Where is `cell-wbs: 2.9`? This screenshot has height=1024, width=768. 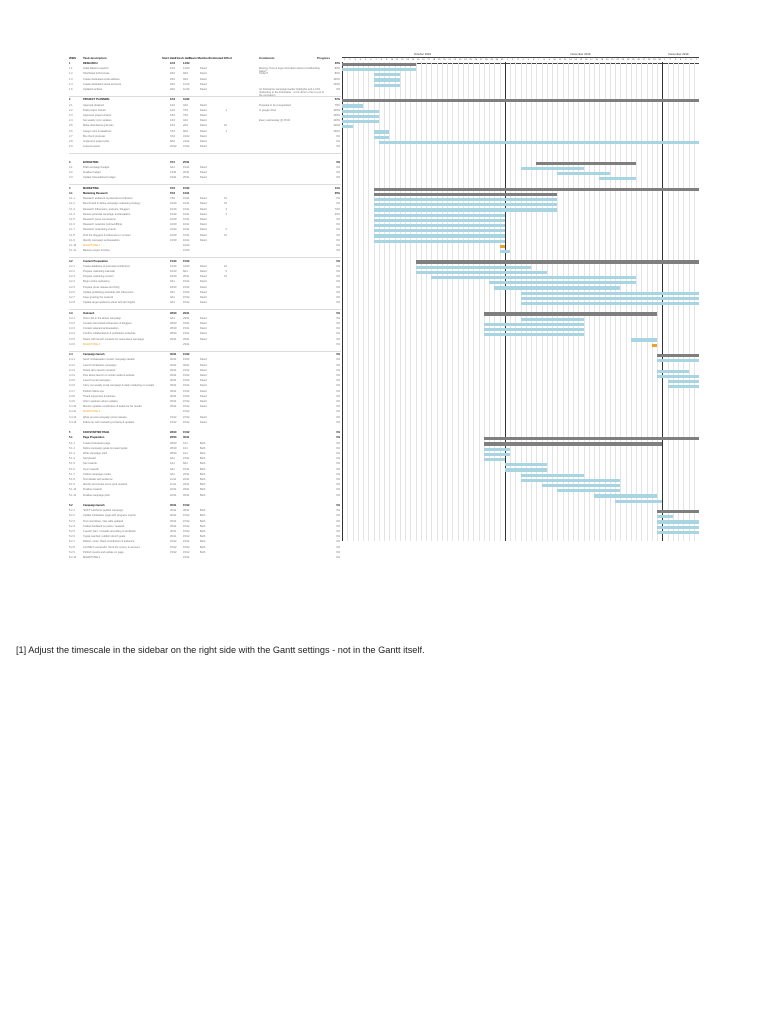 cell-wbs: 2.9 is located at coordinates (71, 147).